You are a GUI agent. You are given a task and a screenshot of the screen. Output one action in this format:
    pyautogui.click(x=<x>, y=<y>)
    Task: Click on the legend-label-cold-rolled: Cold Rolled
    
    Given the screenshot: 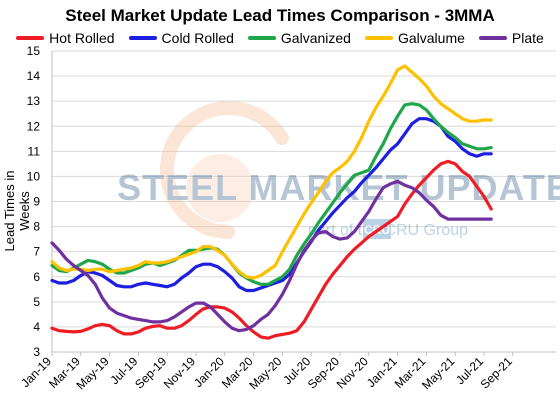 What is the action you would take?
    pyautogui.click(x=197, y=38)
    